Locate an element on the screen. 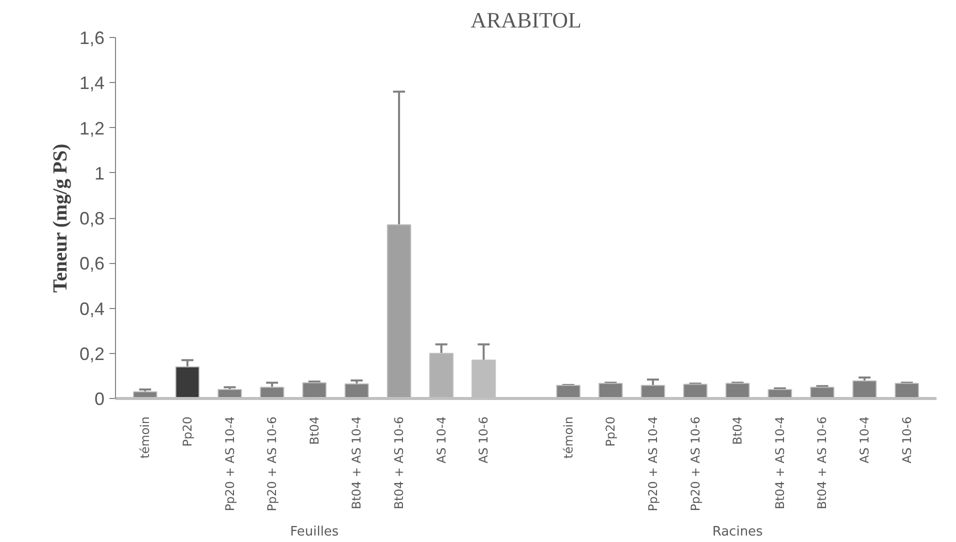 This screenshot has height=542, width=956. text: Racines is located at coordinates (738, 532).